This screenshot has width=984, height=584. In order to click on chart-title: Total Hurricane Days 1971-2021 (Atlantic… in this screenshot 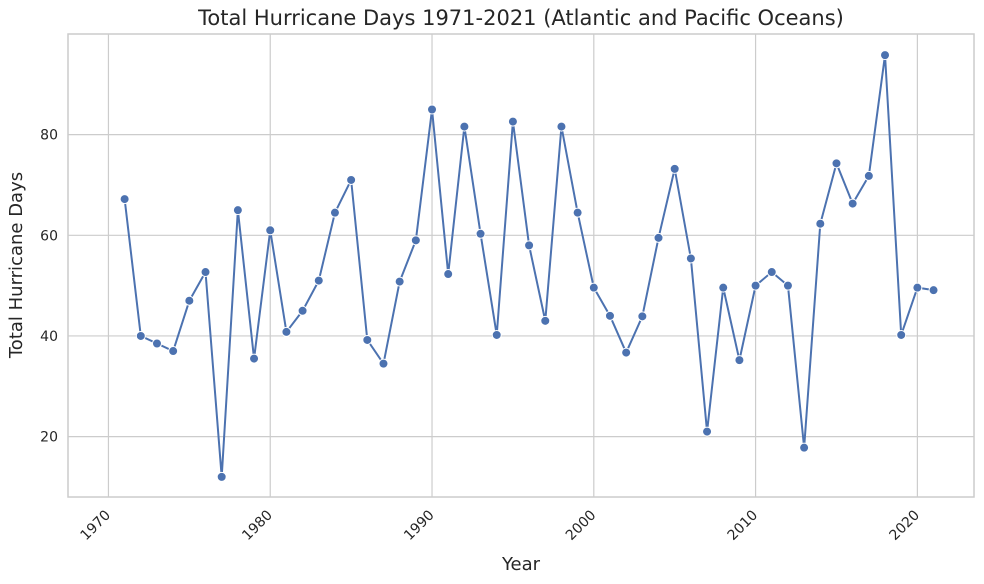, I will do `click(520, 18)`.